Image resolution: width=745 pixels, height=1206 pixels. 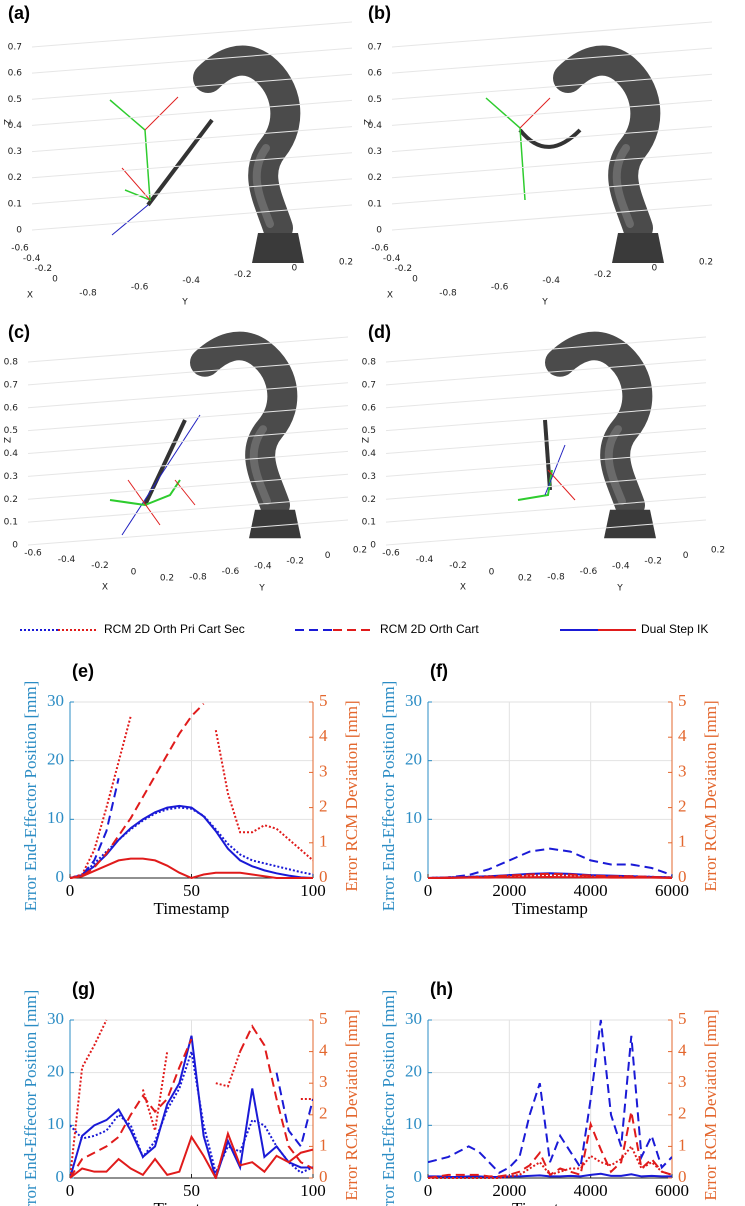 What do you see at coordinates (439, 671) in the screenshot?
I see `panel-label: (f)` at bounding box center [439, 671].